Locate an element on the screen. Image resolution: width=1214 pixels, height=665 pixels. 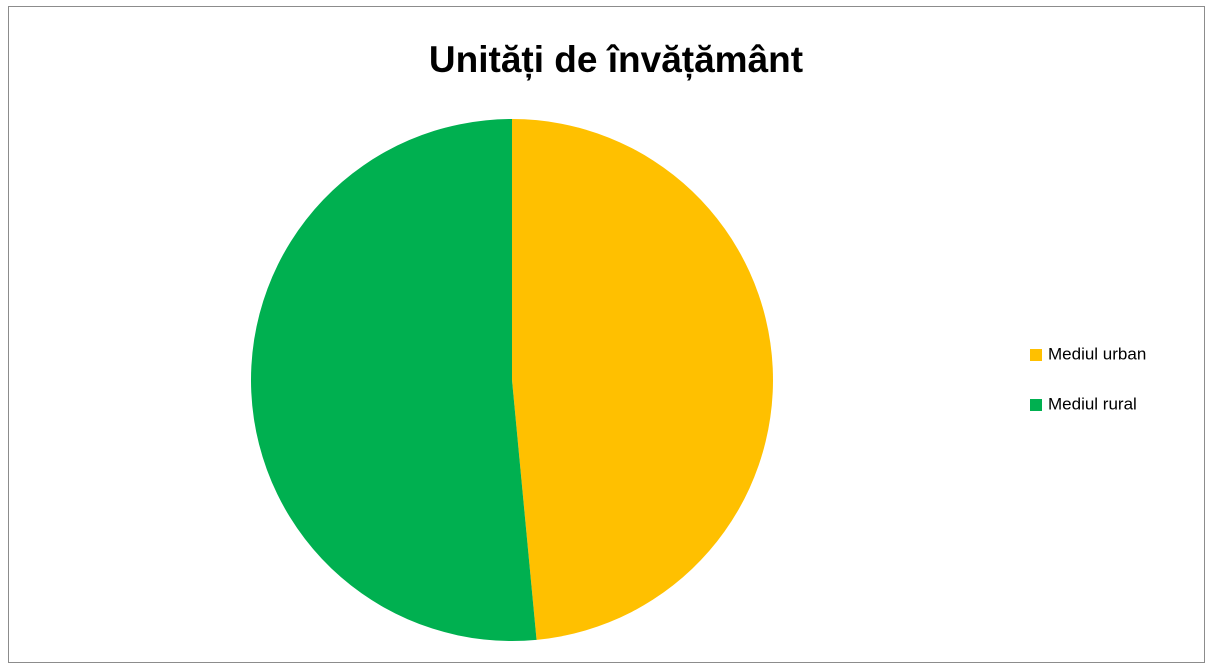
legend-label: Mediul urban is located at coordinates (1097, 353).